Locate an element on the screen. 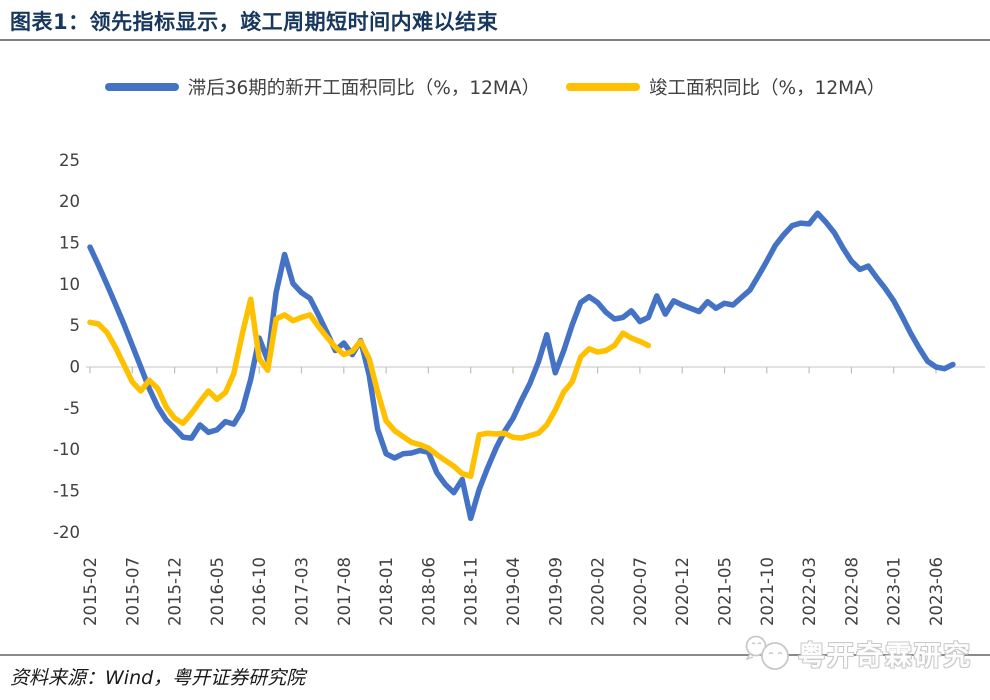  x-axis-label: 2018-11 is located at coordinates (471, 591).